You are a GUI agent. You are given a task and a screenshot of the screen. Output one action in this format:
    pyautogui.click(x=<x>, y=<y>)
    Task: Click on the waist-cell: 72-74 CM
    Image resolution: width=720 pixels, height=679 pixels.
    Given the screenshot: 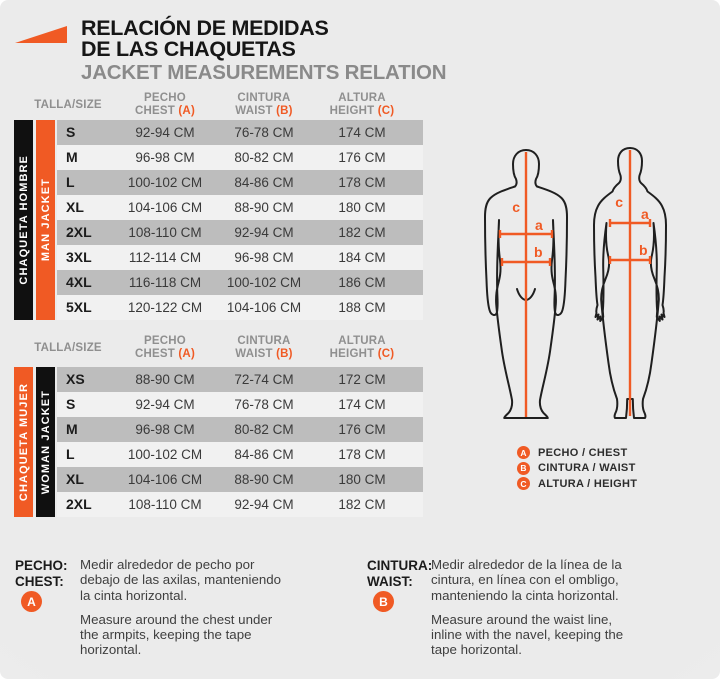 What is the action you would take?
    pyautogui.click(x=264, y=379)
    